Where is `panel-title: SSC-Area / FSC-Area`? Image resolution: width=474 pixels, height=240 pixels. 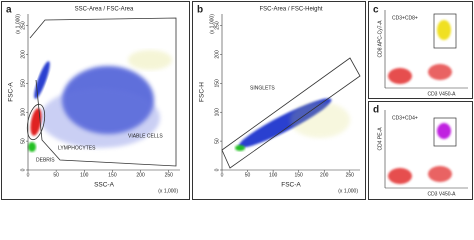 panel-title: SSC-Area / FSC-Area is located at coordinates (104, 10).